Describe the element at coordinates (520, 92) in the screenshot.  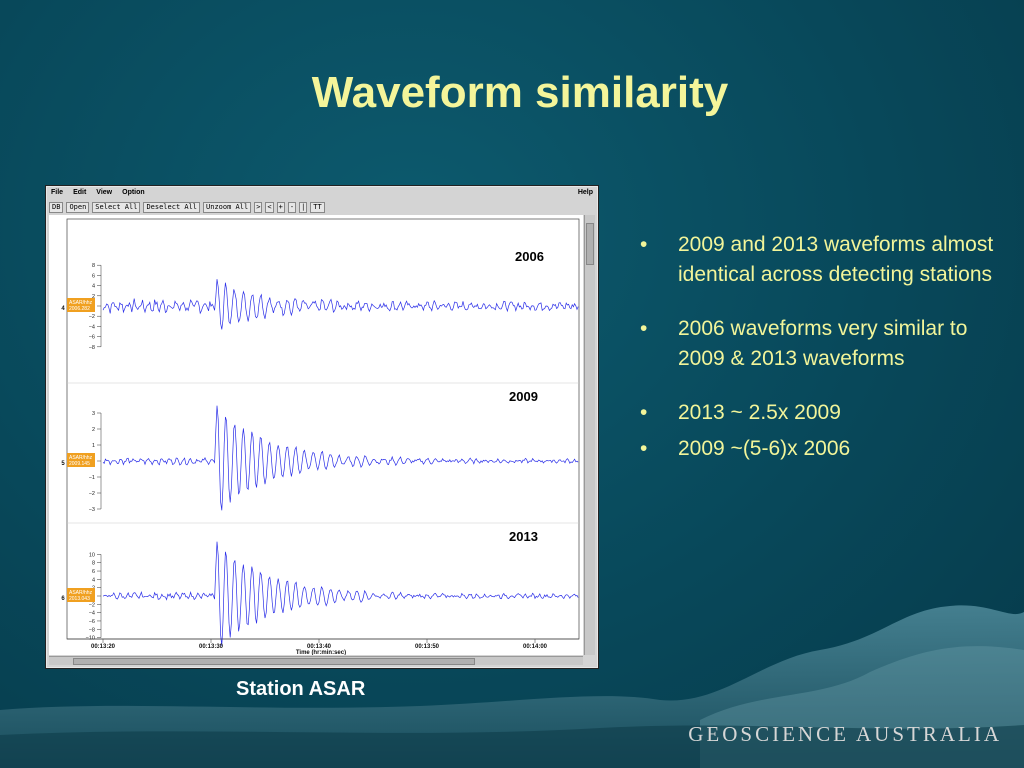
I see `slide-title: Waveform similarity` at that location.